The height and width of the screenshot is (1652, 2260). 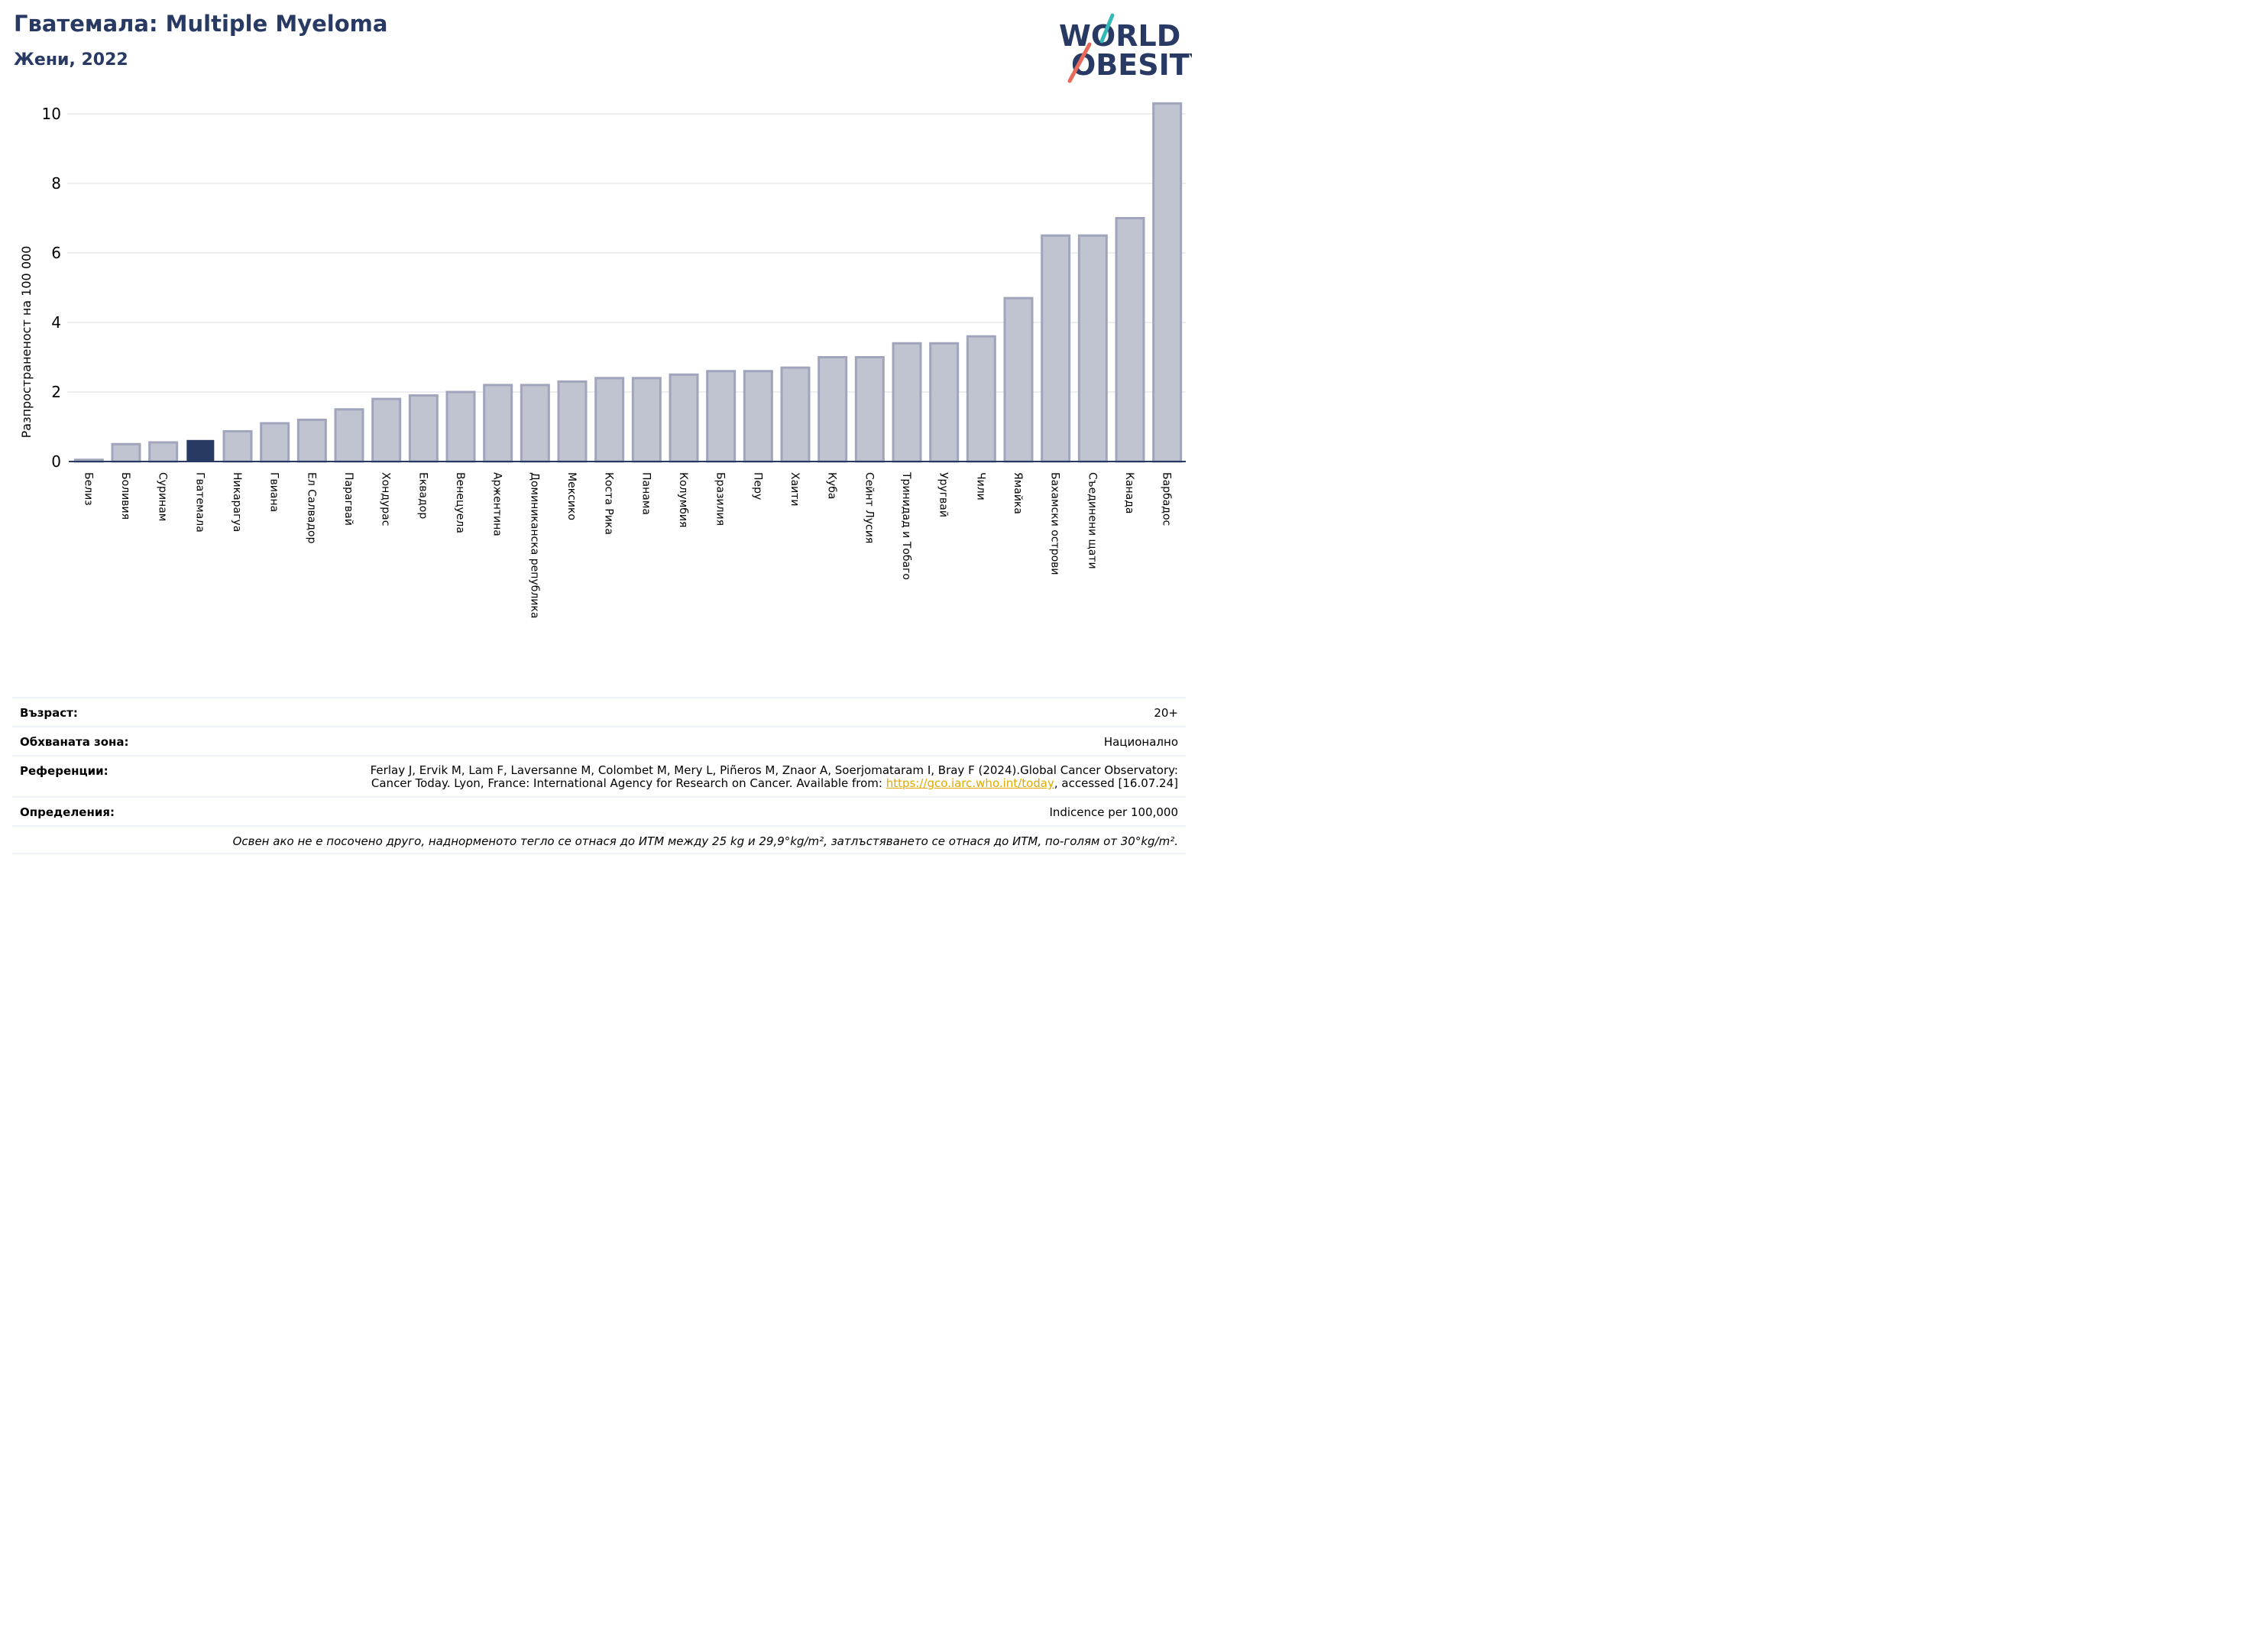 What do you see at coordinates (163, 496) in the screenshot?
I see `x-tick-label: Суринам` at bounding box center [163, 496].